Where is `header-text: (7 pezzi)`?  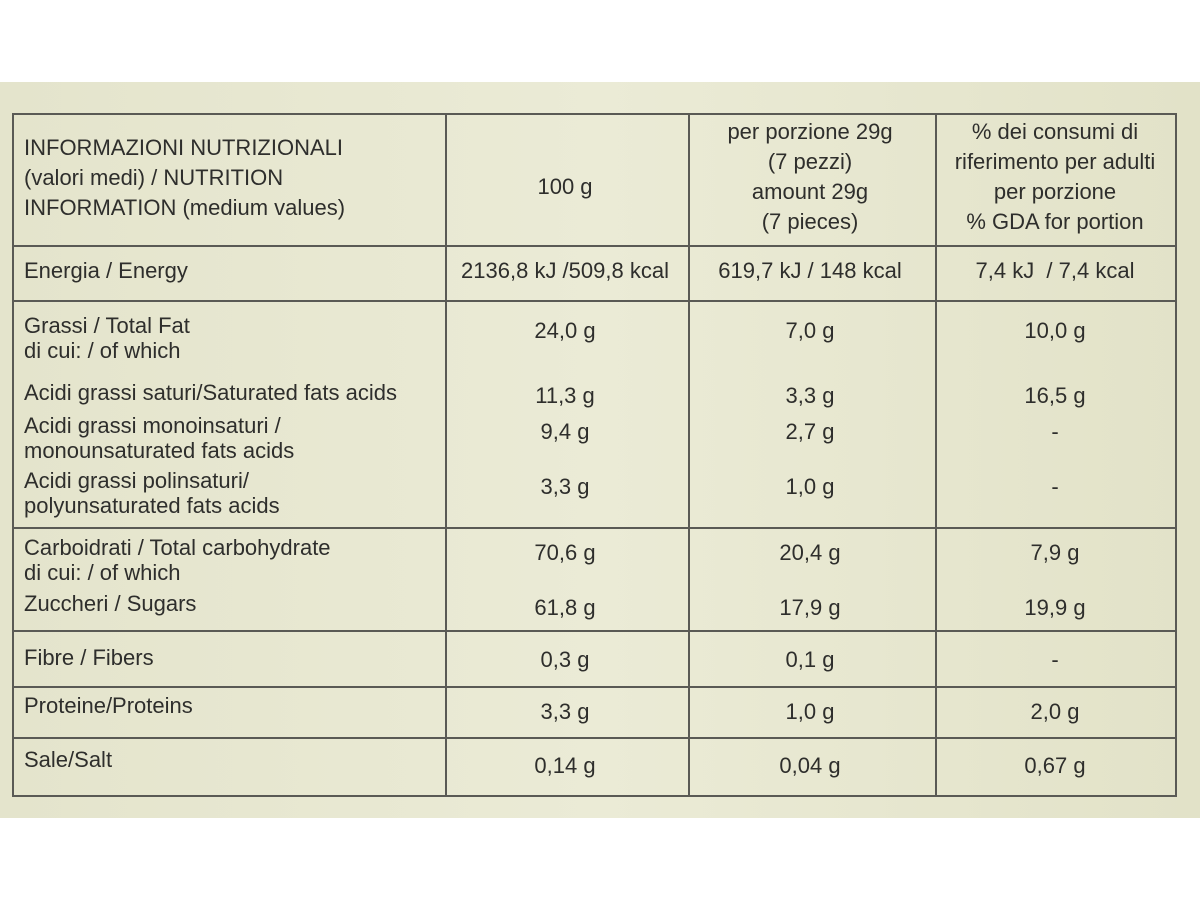 header-text: (7 pezzi) is located at coordinates (810, 161).